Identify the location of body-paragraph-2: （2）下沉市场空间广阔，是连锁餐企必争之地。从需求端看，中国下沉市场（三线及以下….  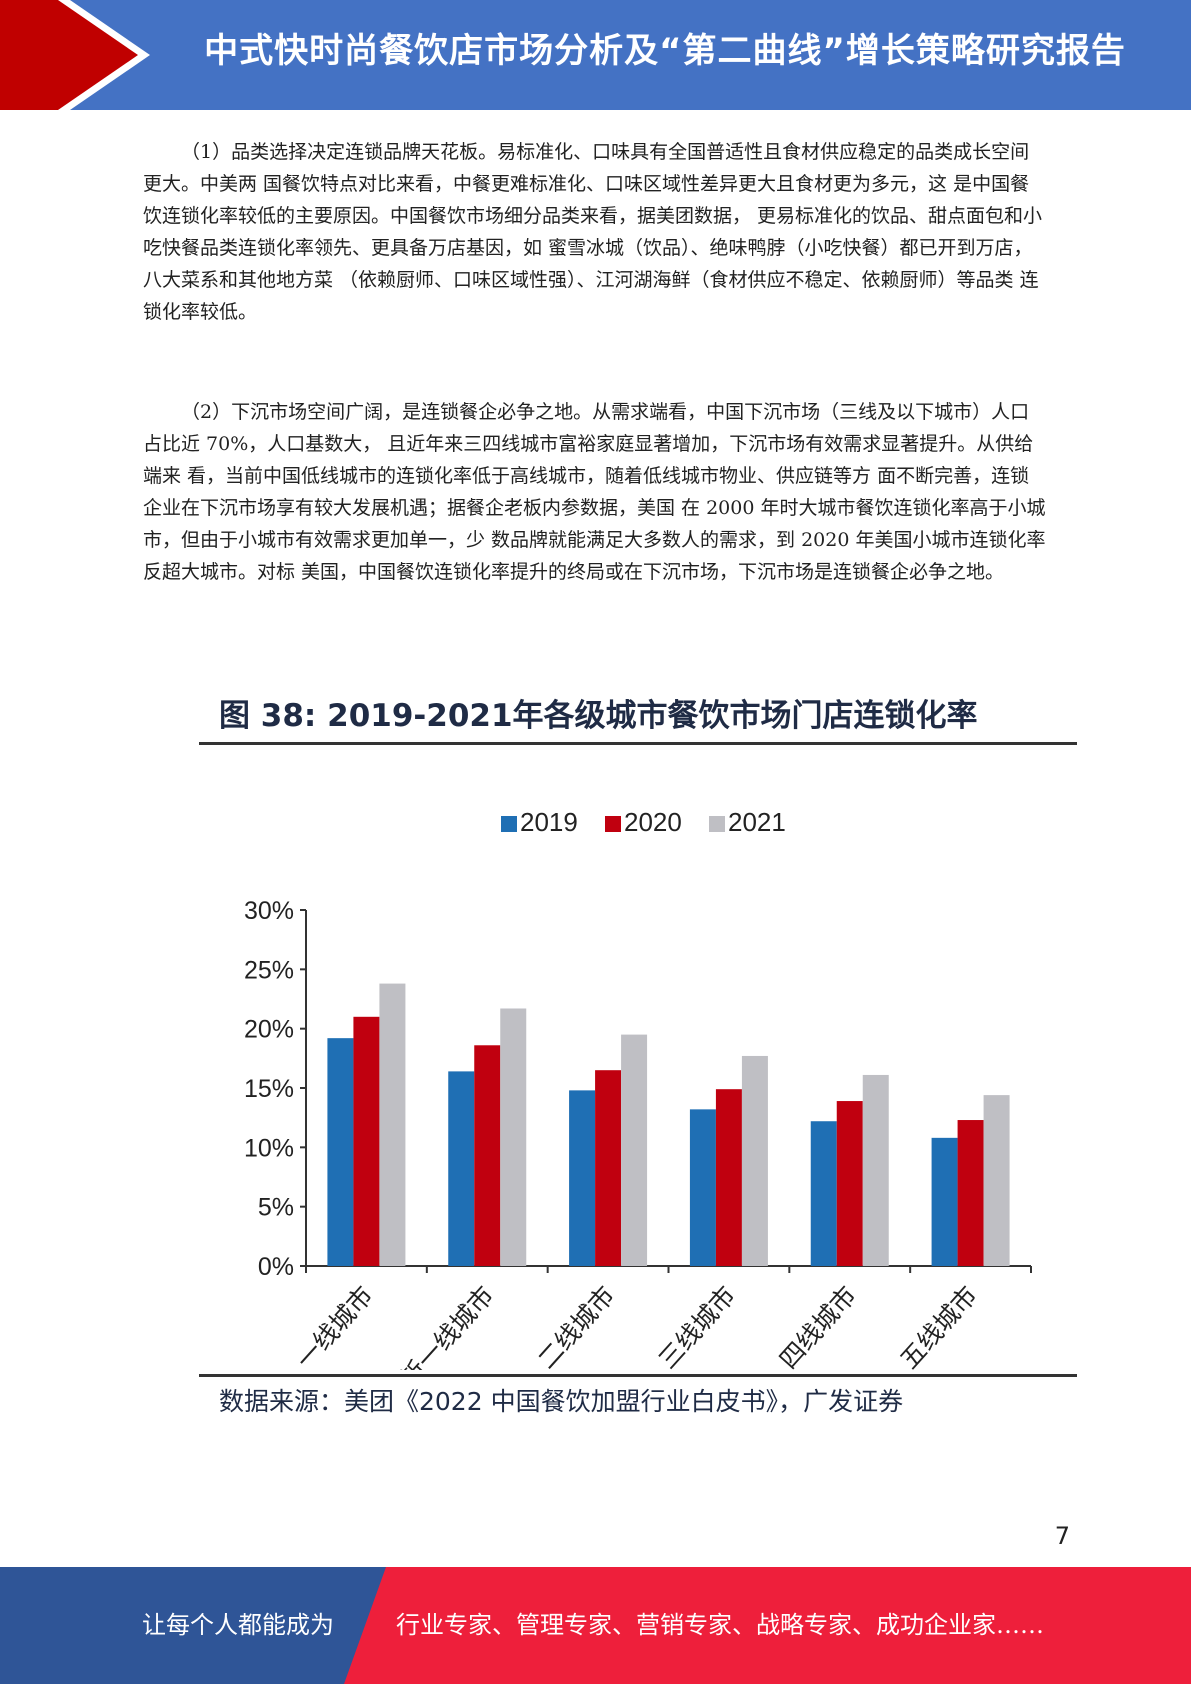
(595, 492).